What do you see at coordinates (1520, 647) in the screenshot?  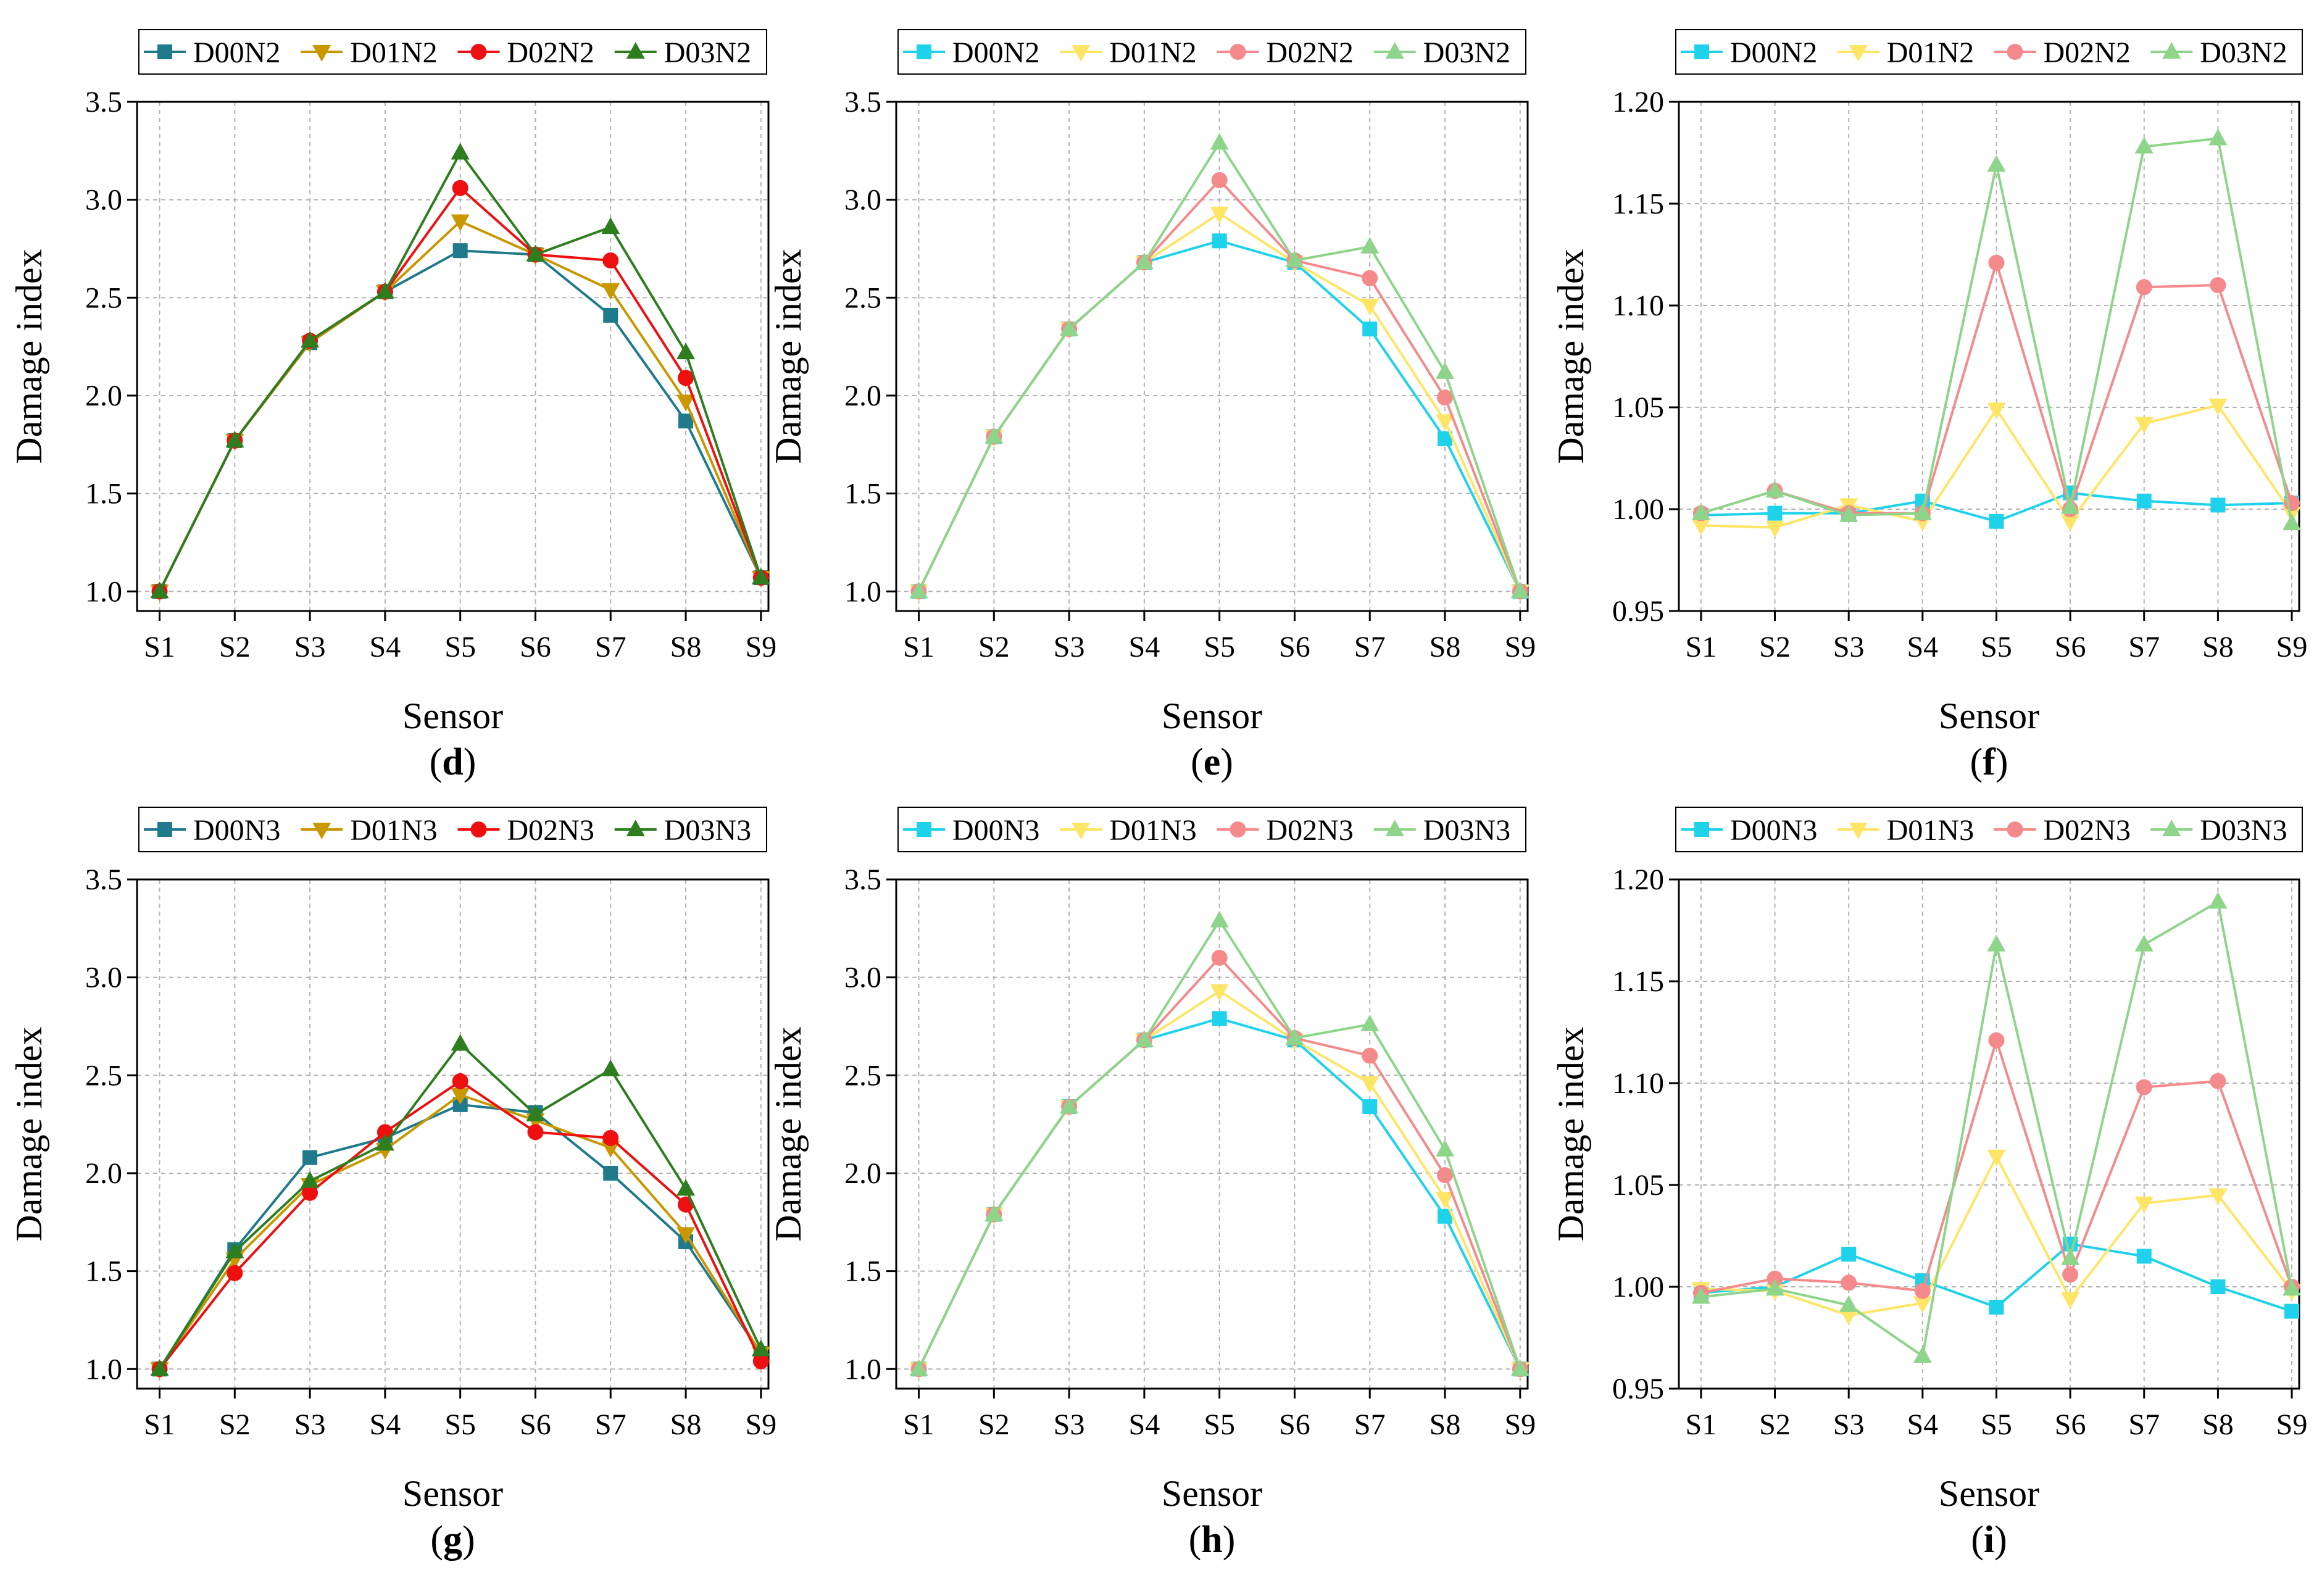 I see `x-tick-label: S9` at bounding box center [1520, 647].